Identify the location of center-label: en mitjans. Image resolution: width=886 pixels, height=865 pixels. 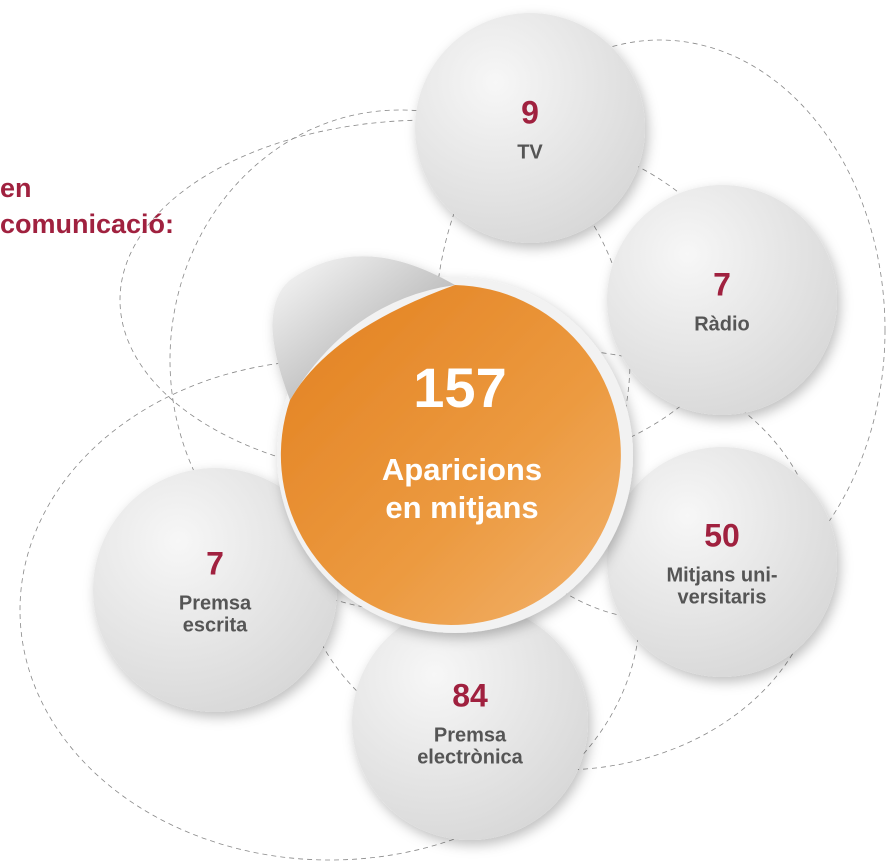
(461, 507).